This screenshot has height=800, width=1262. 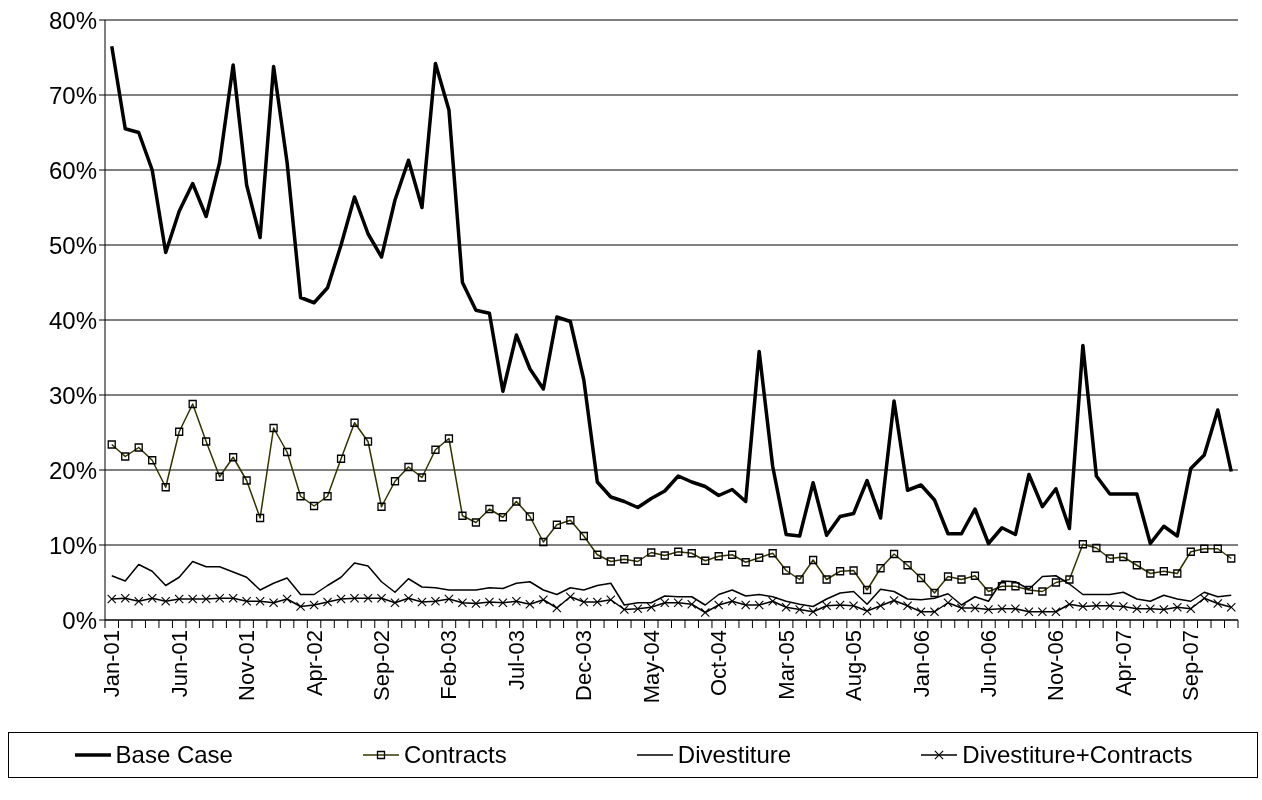 I want to click on x-tick-label: May-04, so click(x=651, y=667).